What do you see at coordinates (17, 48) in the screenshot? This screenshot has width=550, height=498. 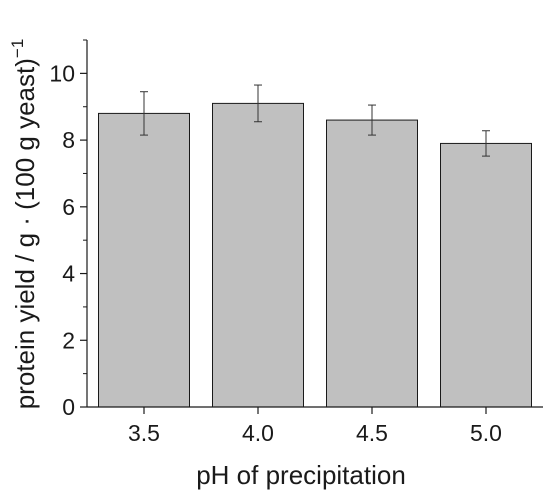 I see `y-axis-title-superscript: −1` at bounding box center [17, 48].